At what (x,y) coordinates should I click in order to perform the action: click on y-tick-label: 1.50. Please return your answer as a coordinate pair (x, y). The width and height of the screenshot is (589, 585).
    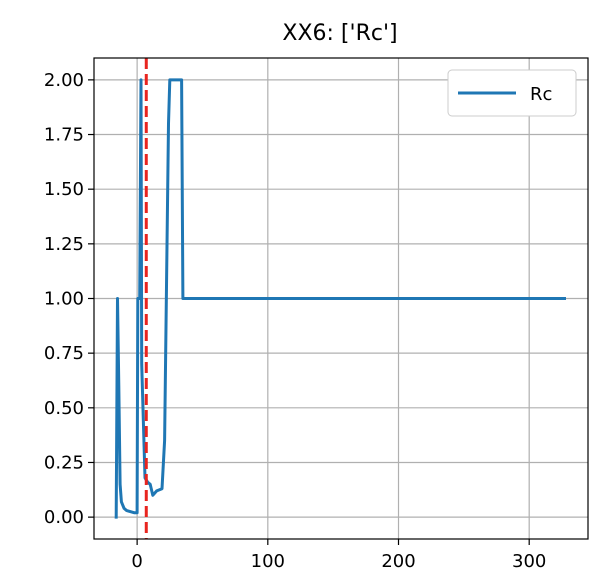
    Looking at the image, I should click on (64, 189).